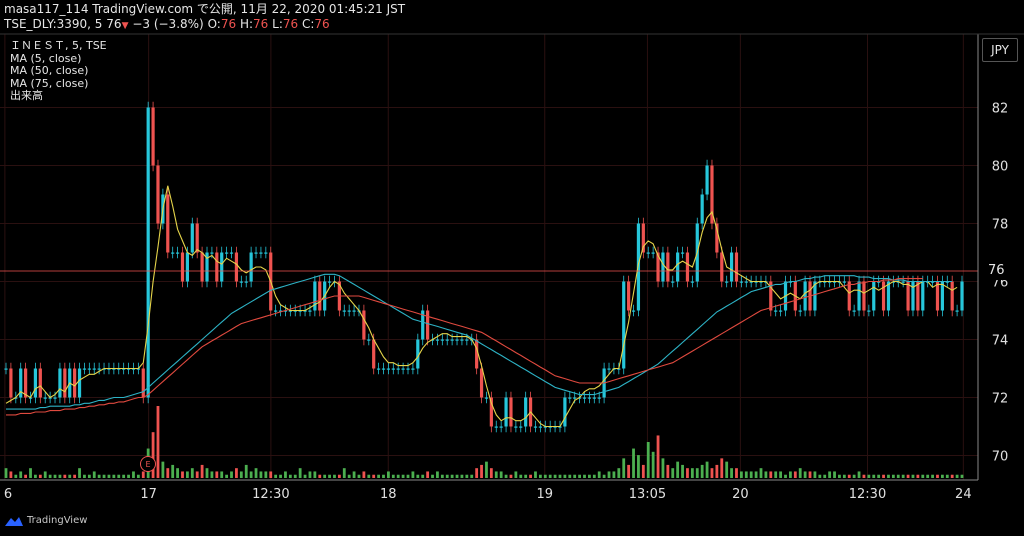 The height and width of the screenshot is (536, 1024). What do you see at coordinates (228, 24) in the screenshot?
I see `open-value: 76` at bounding box center [228, 24].